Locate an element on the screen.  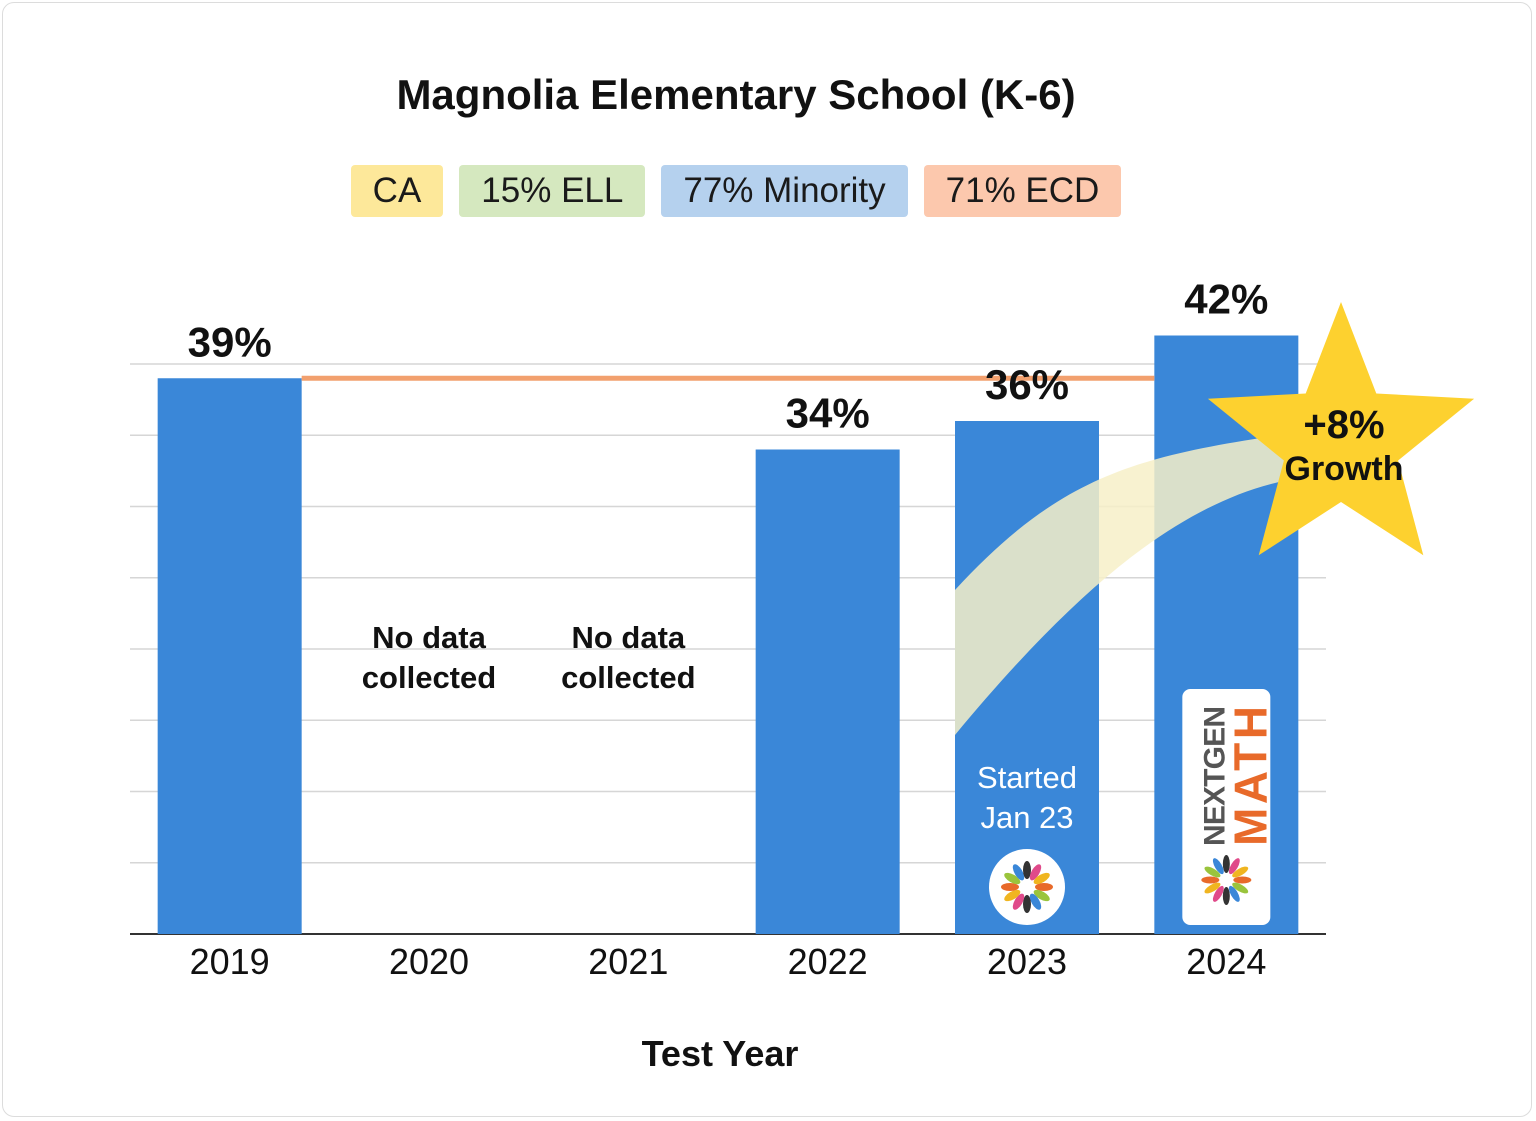
bar-2022 is located at coordinates (827, 691).